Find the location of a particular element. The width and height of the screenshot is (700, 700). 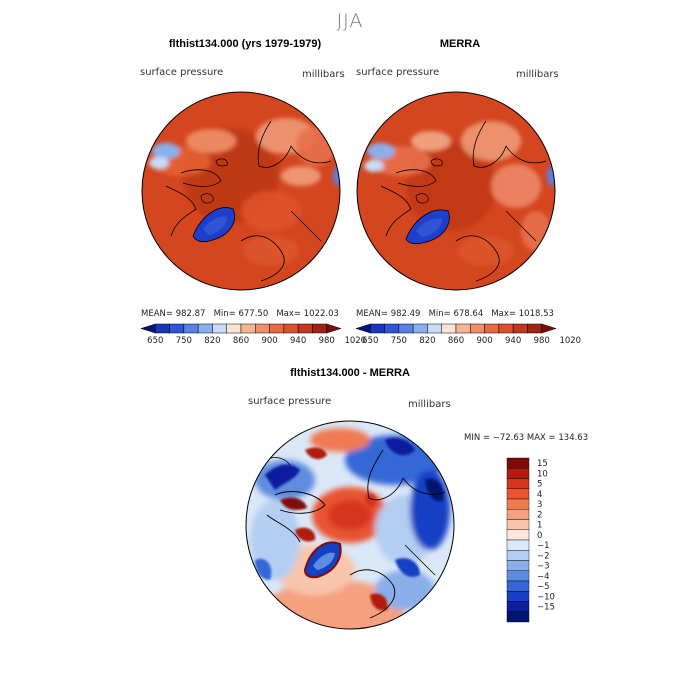

diff-colorbar-tick-label: −2 is located at coordinates (543, 556).